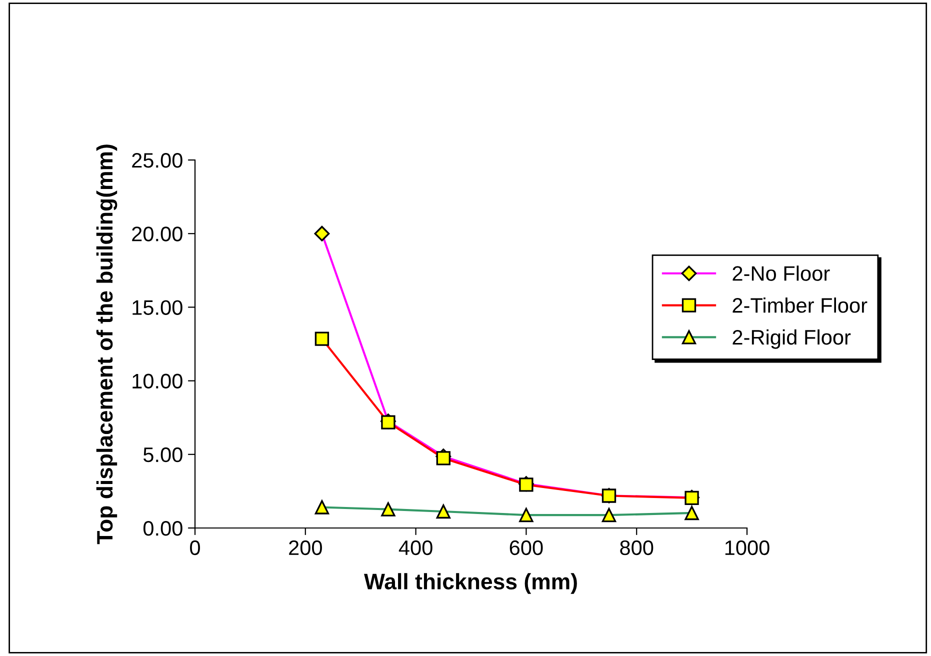 This screenshot has height=656, width=931. What do you see at coordinates (800, 305) in the screenshot?
I see `legend-label: 2-Timber Floor` at bounding box center [800, 305].